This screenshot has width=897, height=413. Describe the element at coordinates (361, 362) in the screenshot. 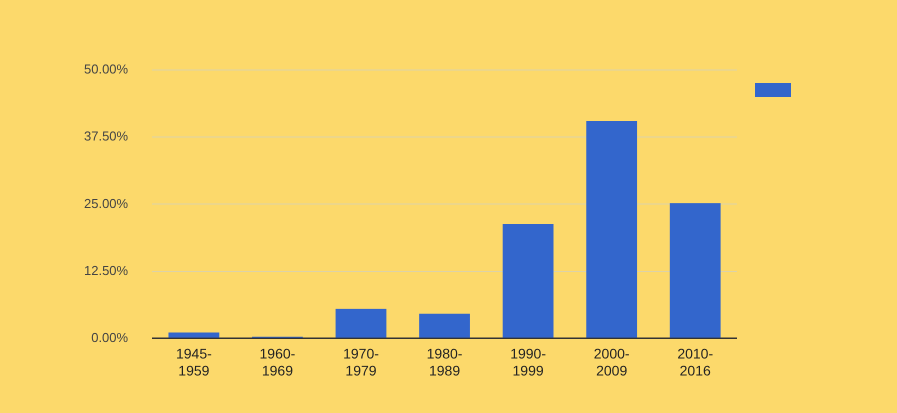

I see `x-tick-label: 1970-1979` at that location.